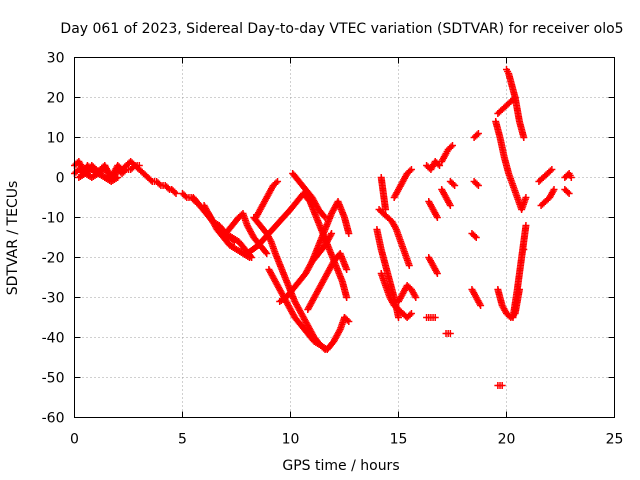 The height and width of the screenshot is (480, 640). Describe the element at coordinates (53, 379) in the screenshot. I see `y-tick-label: -50` at that location.